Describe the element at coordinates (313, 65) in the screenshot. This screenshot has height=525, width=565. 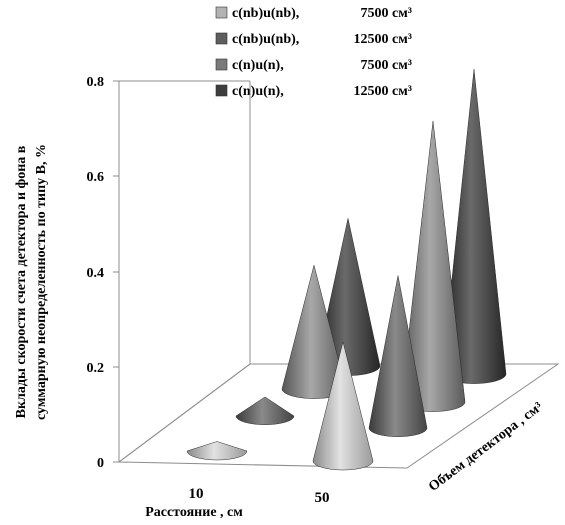
I see `legend-item-2: c(n)u(n), 7500 см³` at that location.